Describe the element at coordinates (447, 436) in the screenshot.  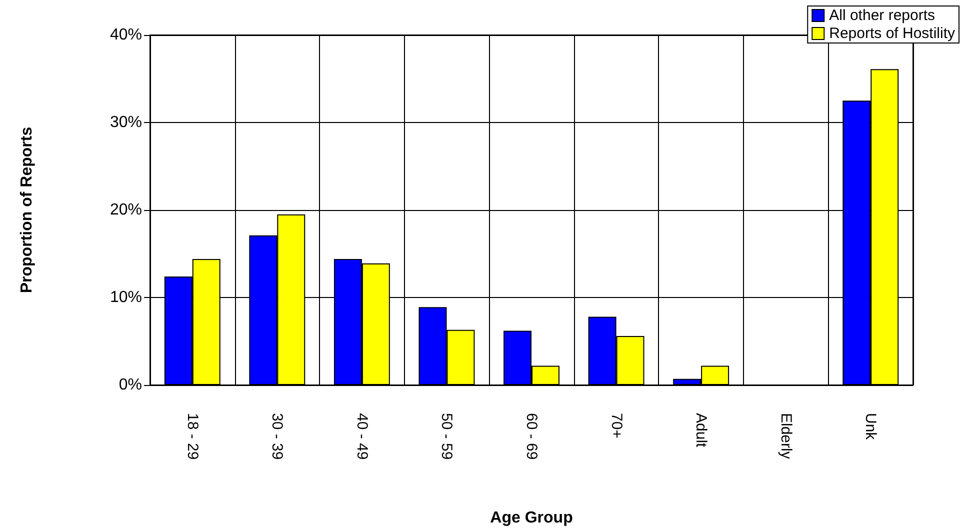
I see `x-tick-label: 50 - 59` at that location.